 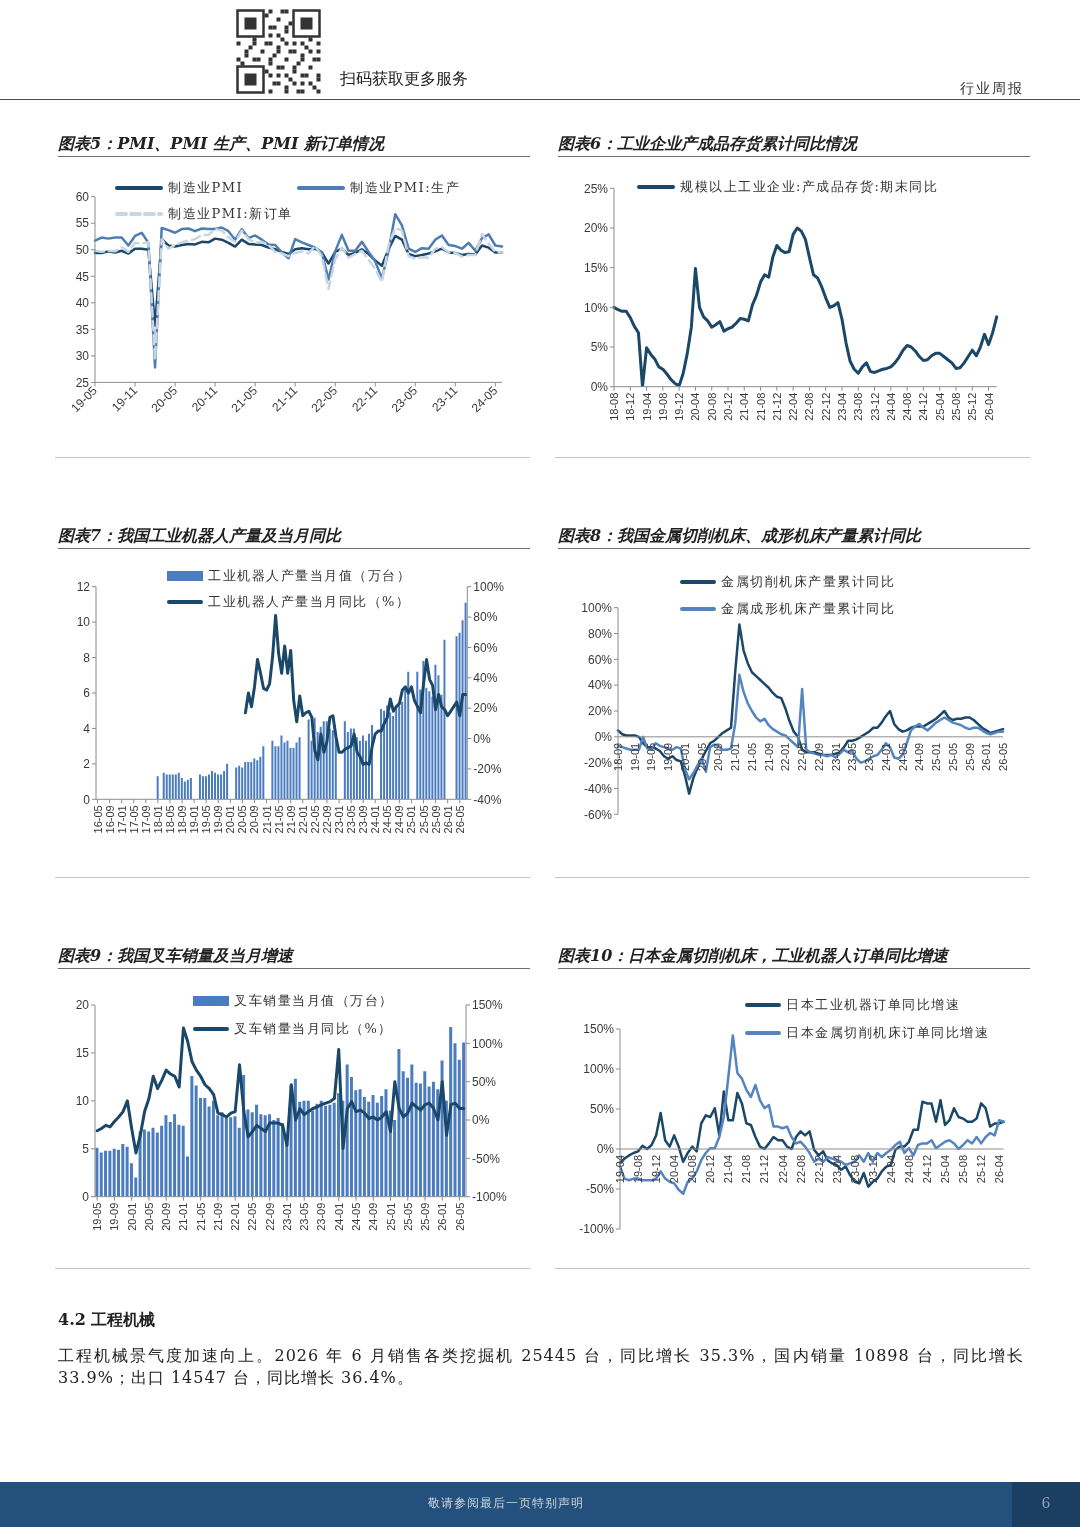 What do you see at coordinates (596, 188) in the screenshot?
I see `y-tick-label: 25%` at bounding box center [596, 188].